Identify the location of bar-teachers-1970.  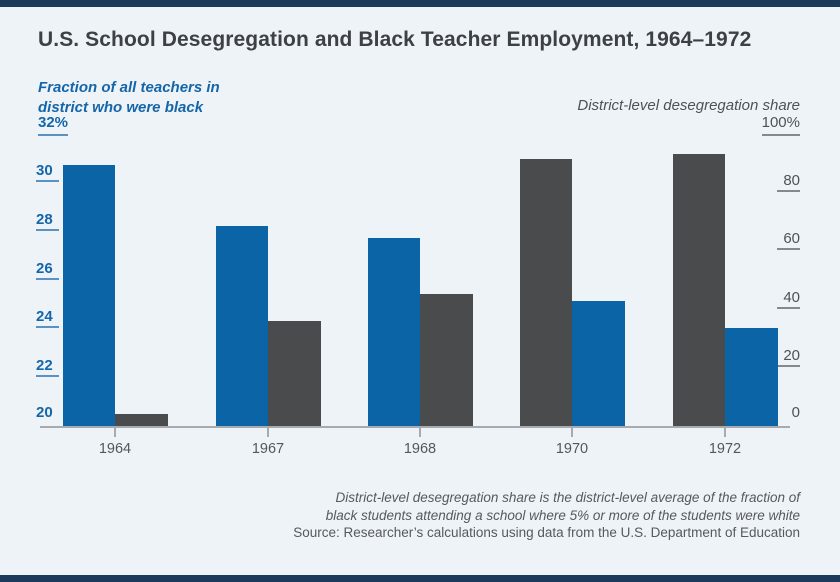
(598, 363).